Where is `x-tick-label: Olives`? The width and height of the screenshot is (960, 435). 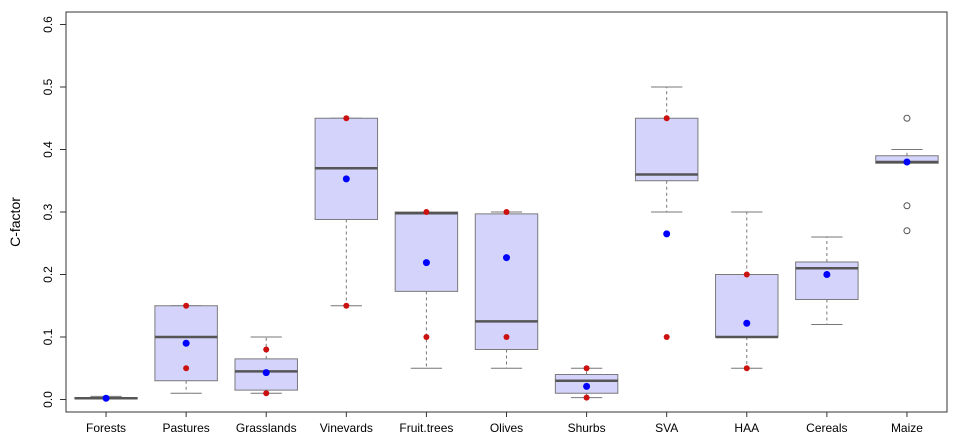 x-tick-label: Olives is located at coordinates (506, 428).